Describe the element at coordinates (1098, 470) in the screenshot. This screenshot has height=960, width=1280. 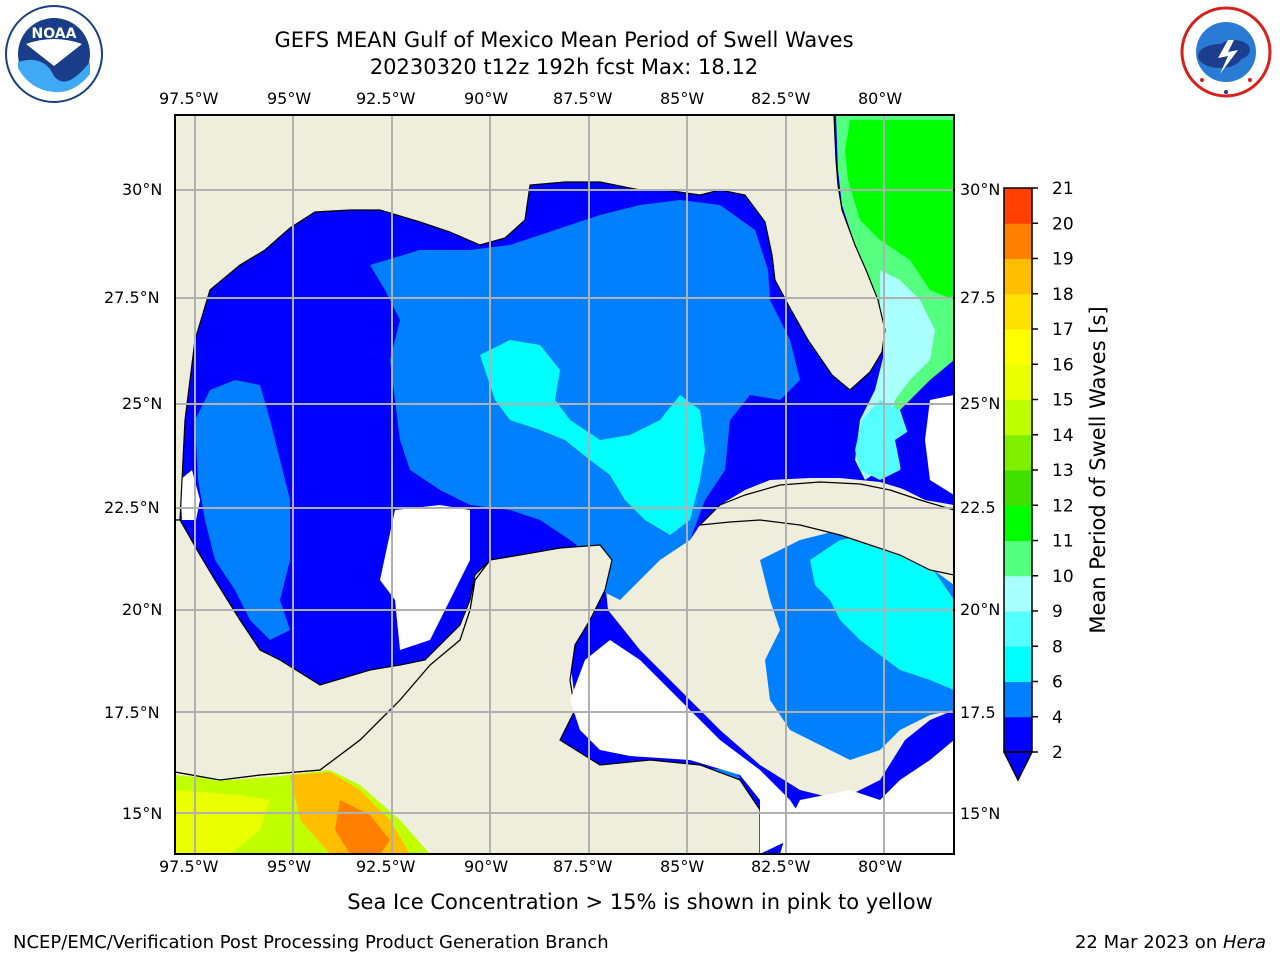
I see `colorbar-label: Mean Period of Swell Waves [s]` at that location.